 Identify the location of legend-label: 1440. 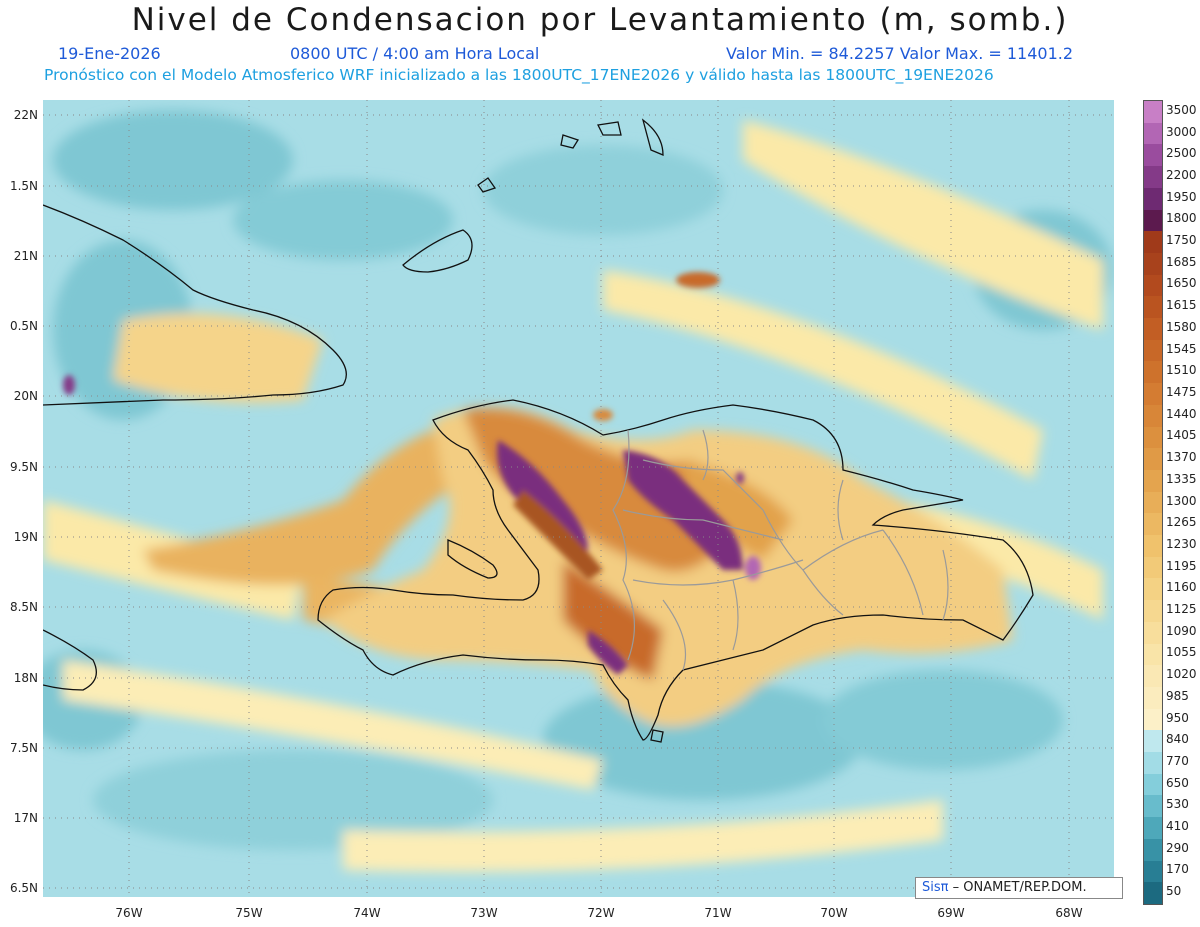
(1181, 413).